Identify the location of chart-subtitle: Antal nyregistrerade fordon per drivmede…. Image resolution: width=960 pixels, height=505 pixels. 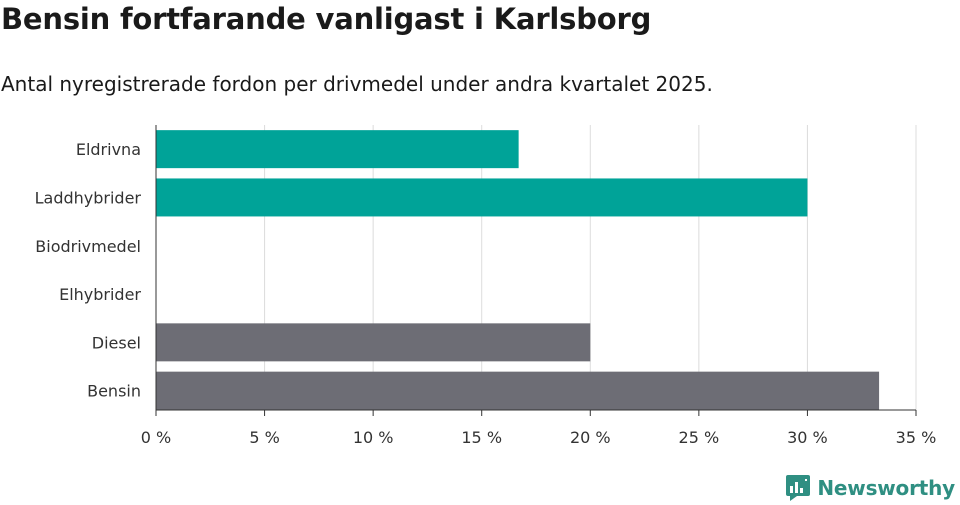
(357, 84).